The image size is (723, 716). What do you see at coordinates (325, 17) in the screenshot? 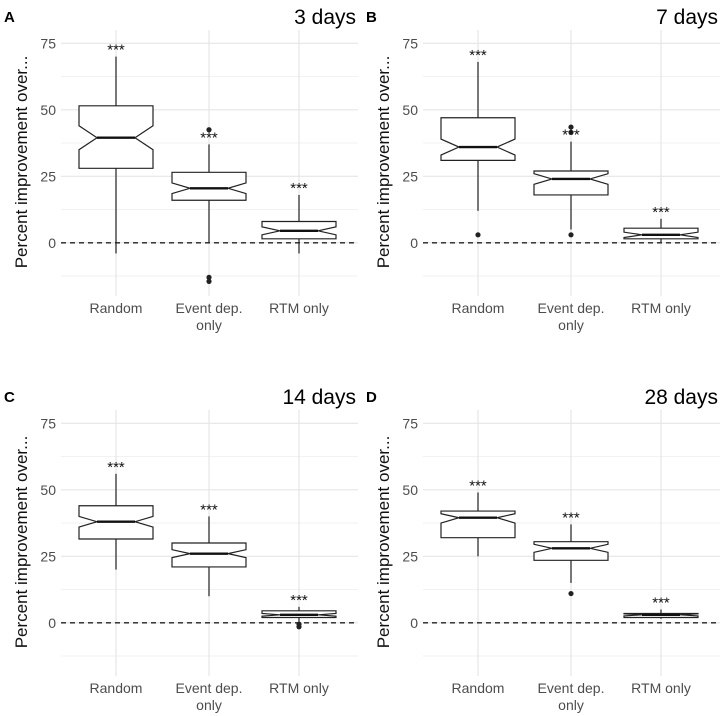
I see `chart-title: 3 days` at bounding box center [325, 17].